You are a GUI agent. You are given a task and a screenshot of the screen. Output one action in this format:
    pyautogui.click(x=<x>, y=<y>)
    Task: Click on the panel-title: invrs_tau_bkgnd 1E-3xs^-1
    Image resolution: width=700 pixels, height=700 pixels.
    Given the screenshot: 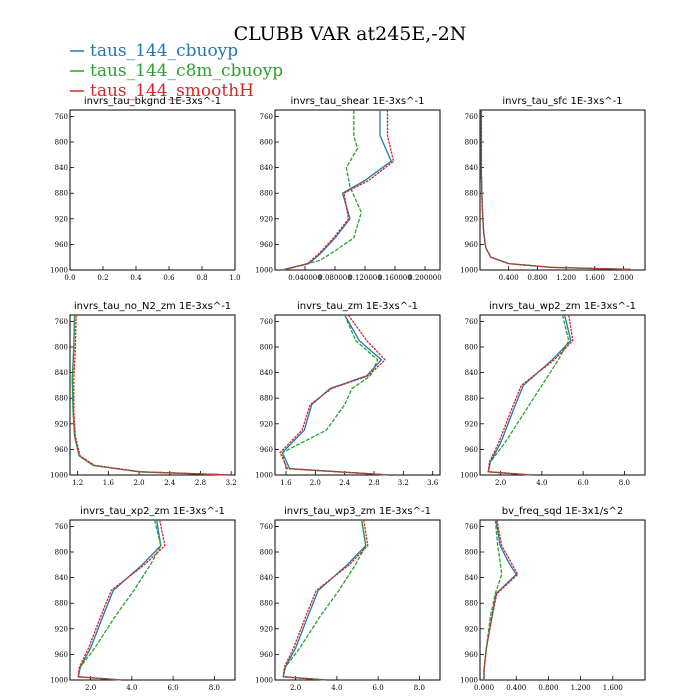 What is the action you would take?
    pyautogui.click(x=152, y=101)
    